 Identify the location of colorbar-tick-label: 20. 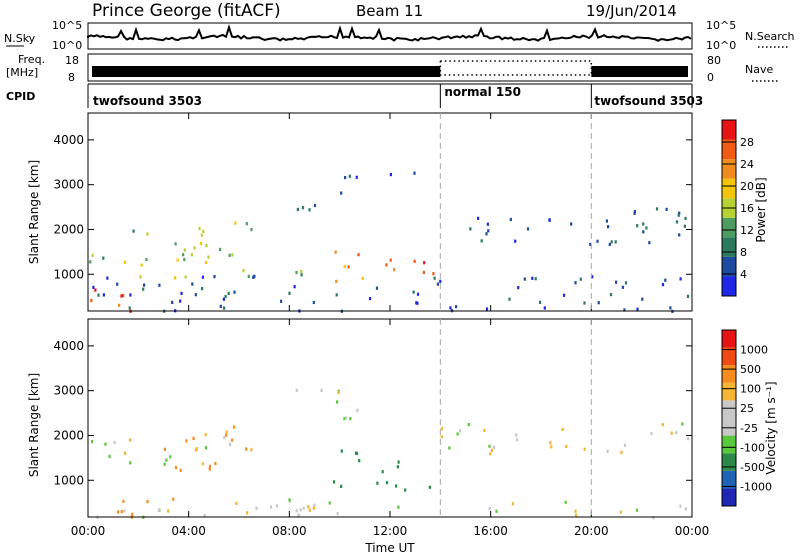
(747, 186).